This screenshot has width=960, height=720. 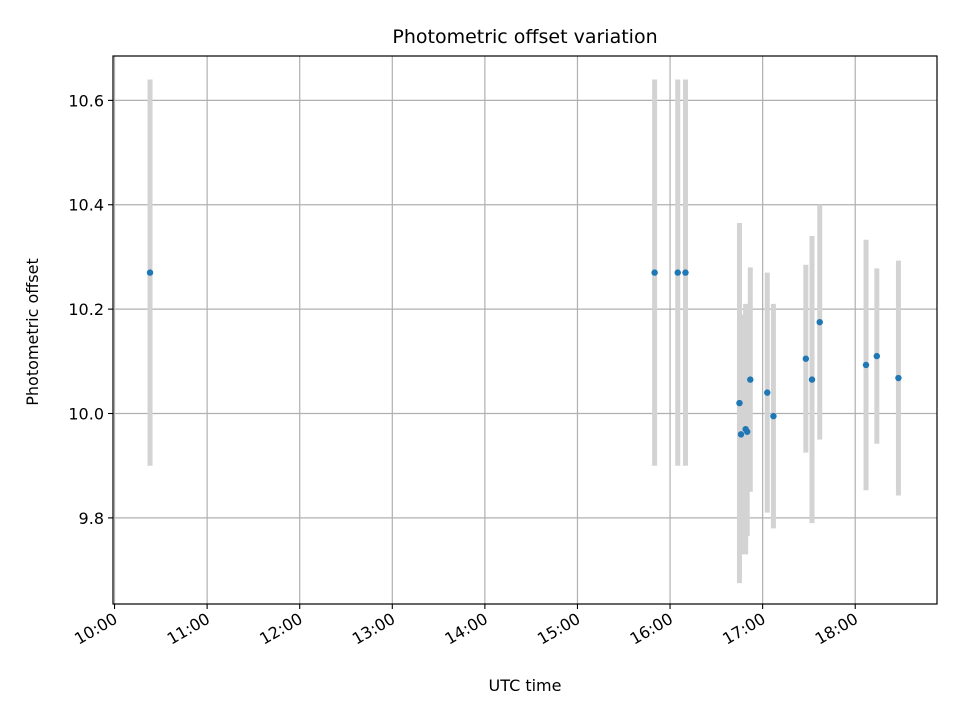 I want to click on y-axis-label: Photometric offset, so click(x=32, y=332).